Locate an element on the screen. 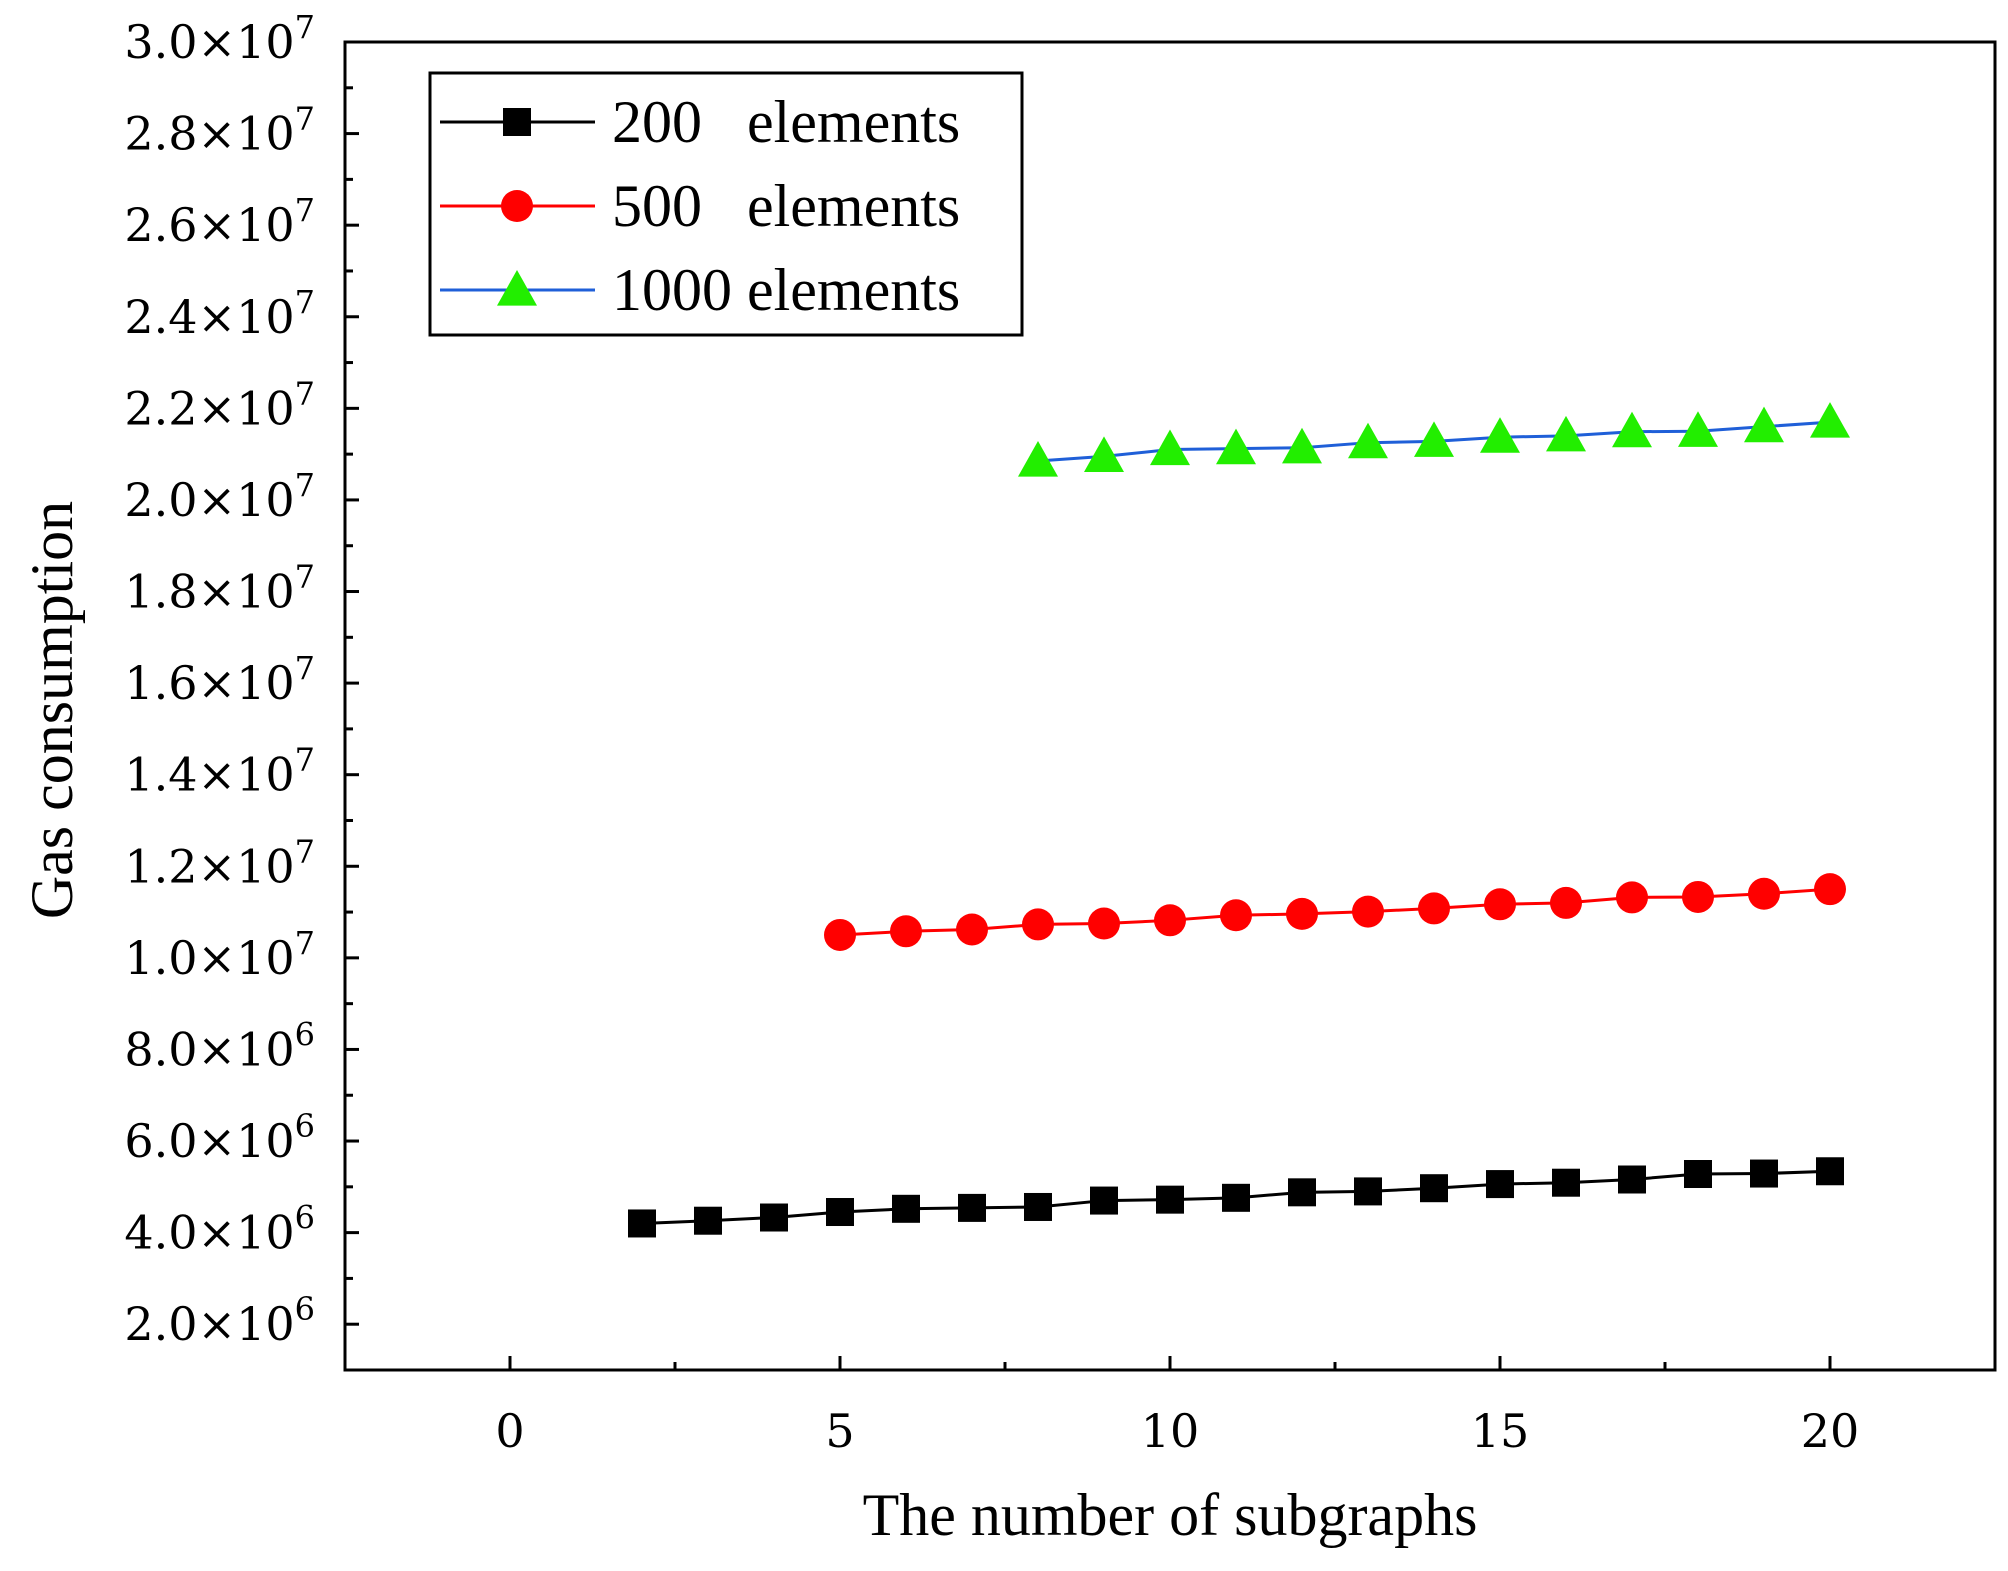  legend: 200 elements 500 elements 1000 elements is located at coordinates (726, 204).